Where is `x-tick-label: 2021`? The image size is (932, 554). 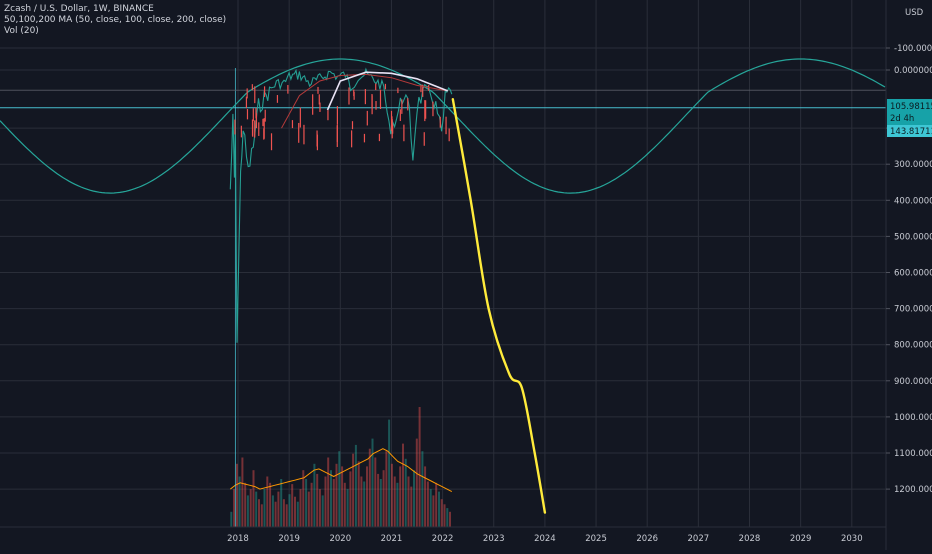
x-tick-label: 2021 is located at coordinates (392, 539).